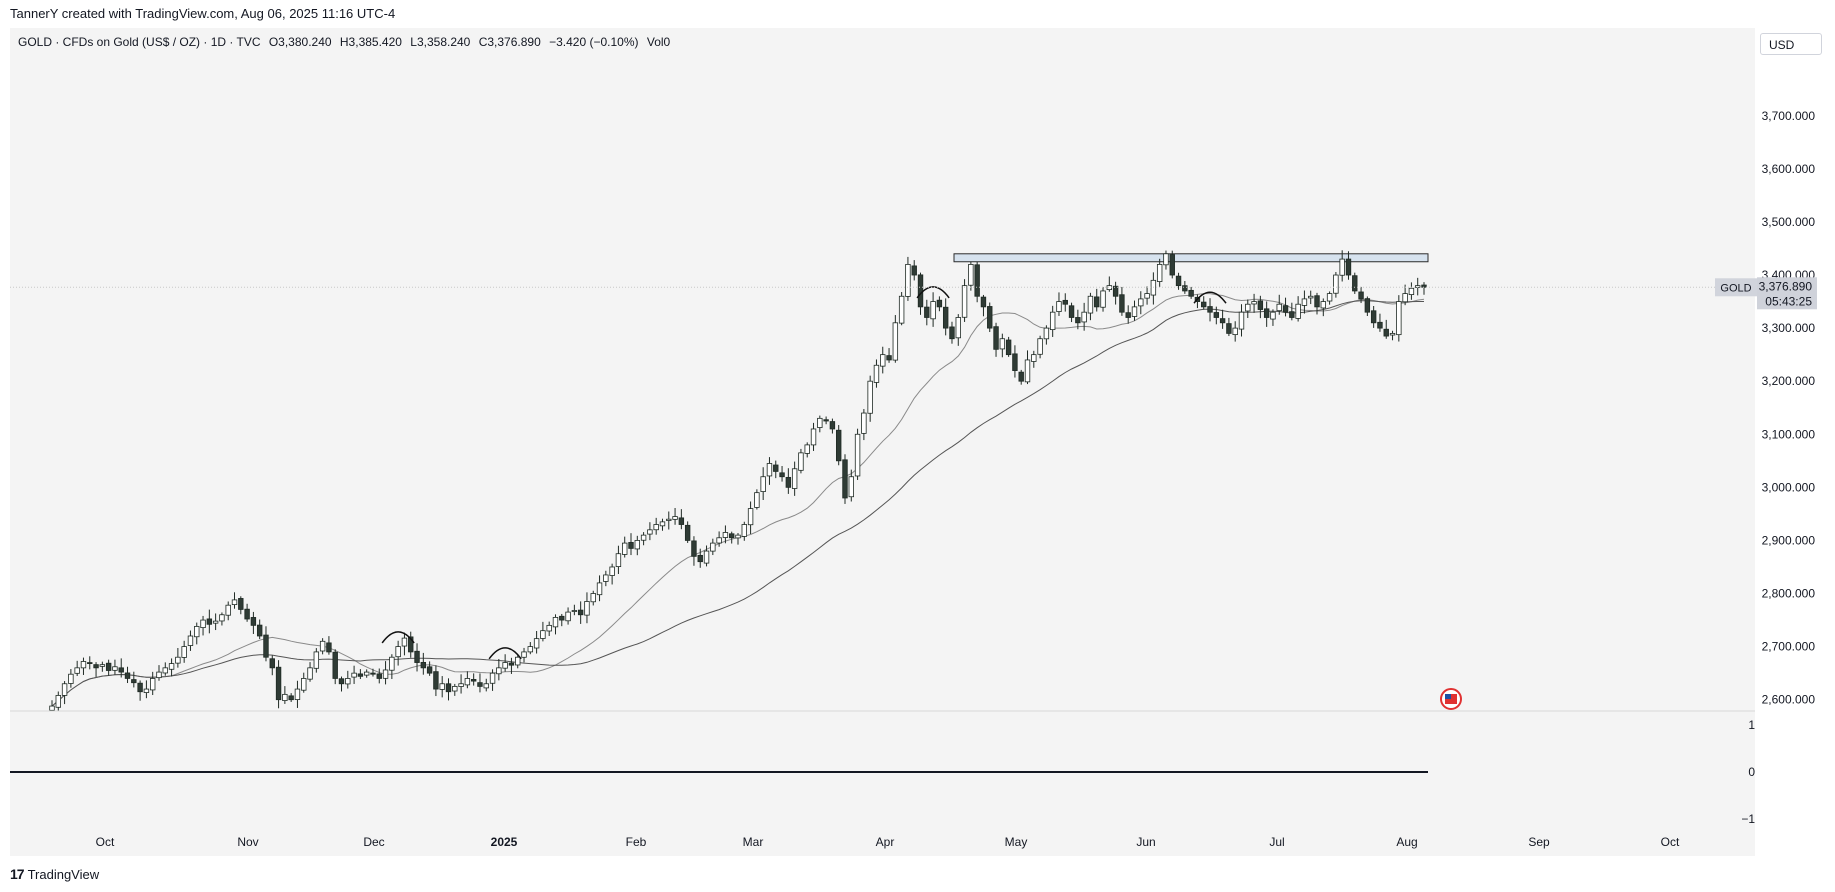  What do you see at coordinates (1191, 258) in the screenshot?
I see `resistance-zone` at bounding box center [1191, 258].